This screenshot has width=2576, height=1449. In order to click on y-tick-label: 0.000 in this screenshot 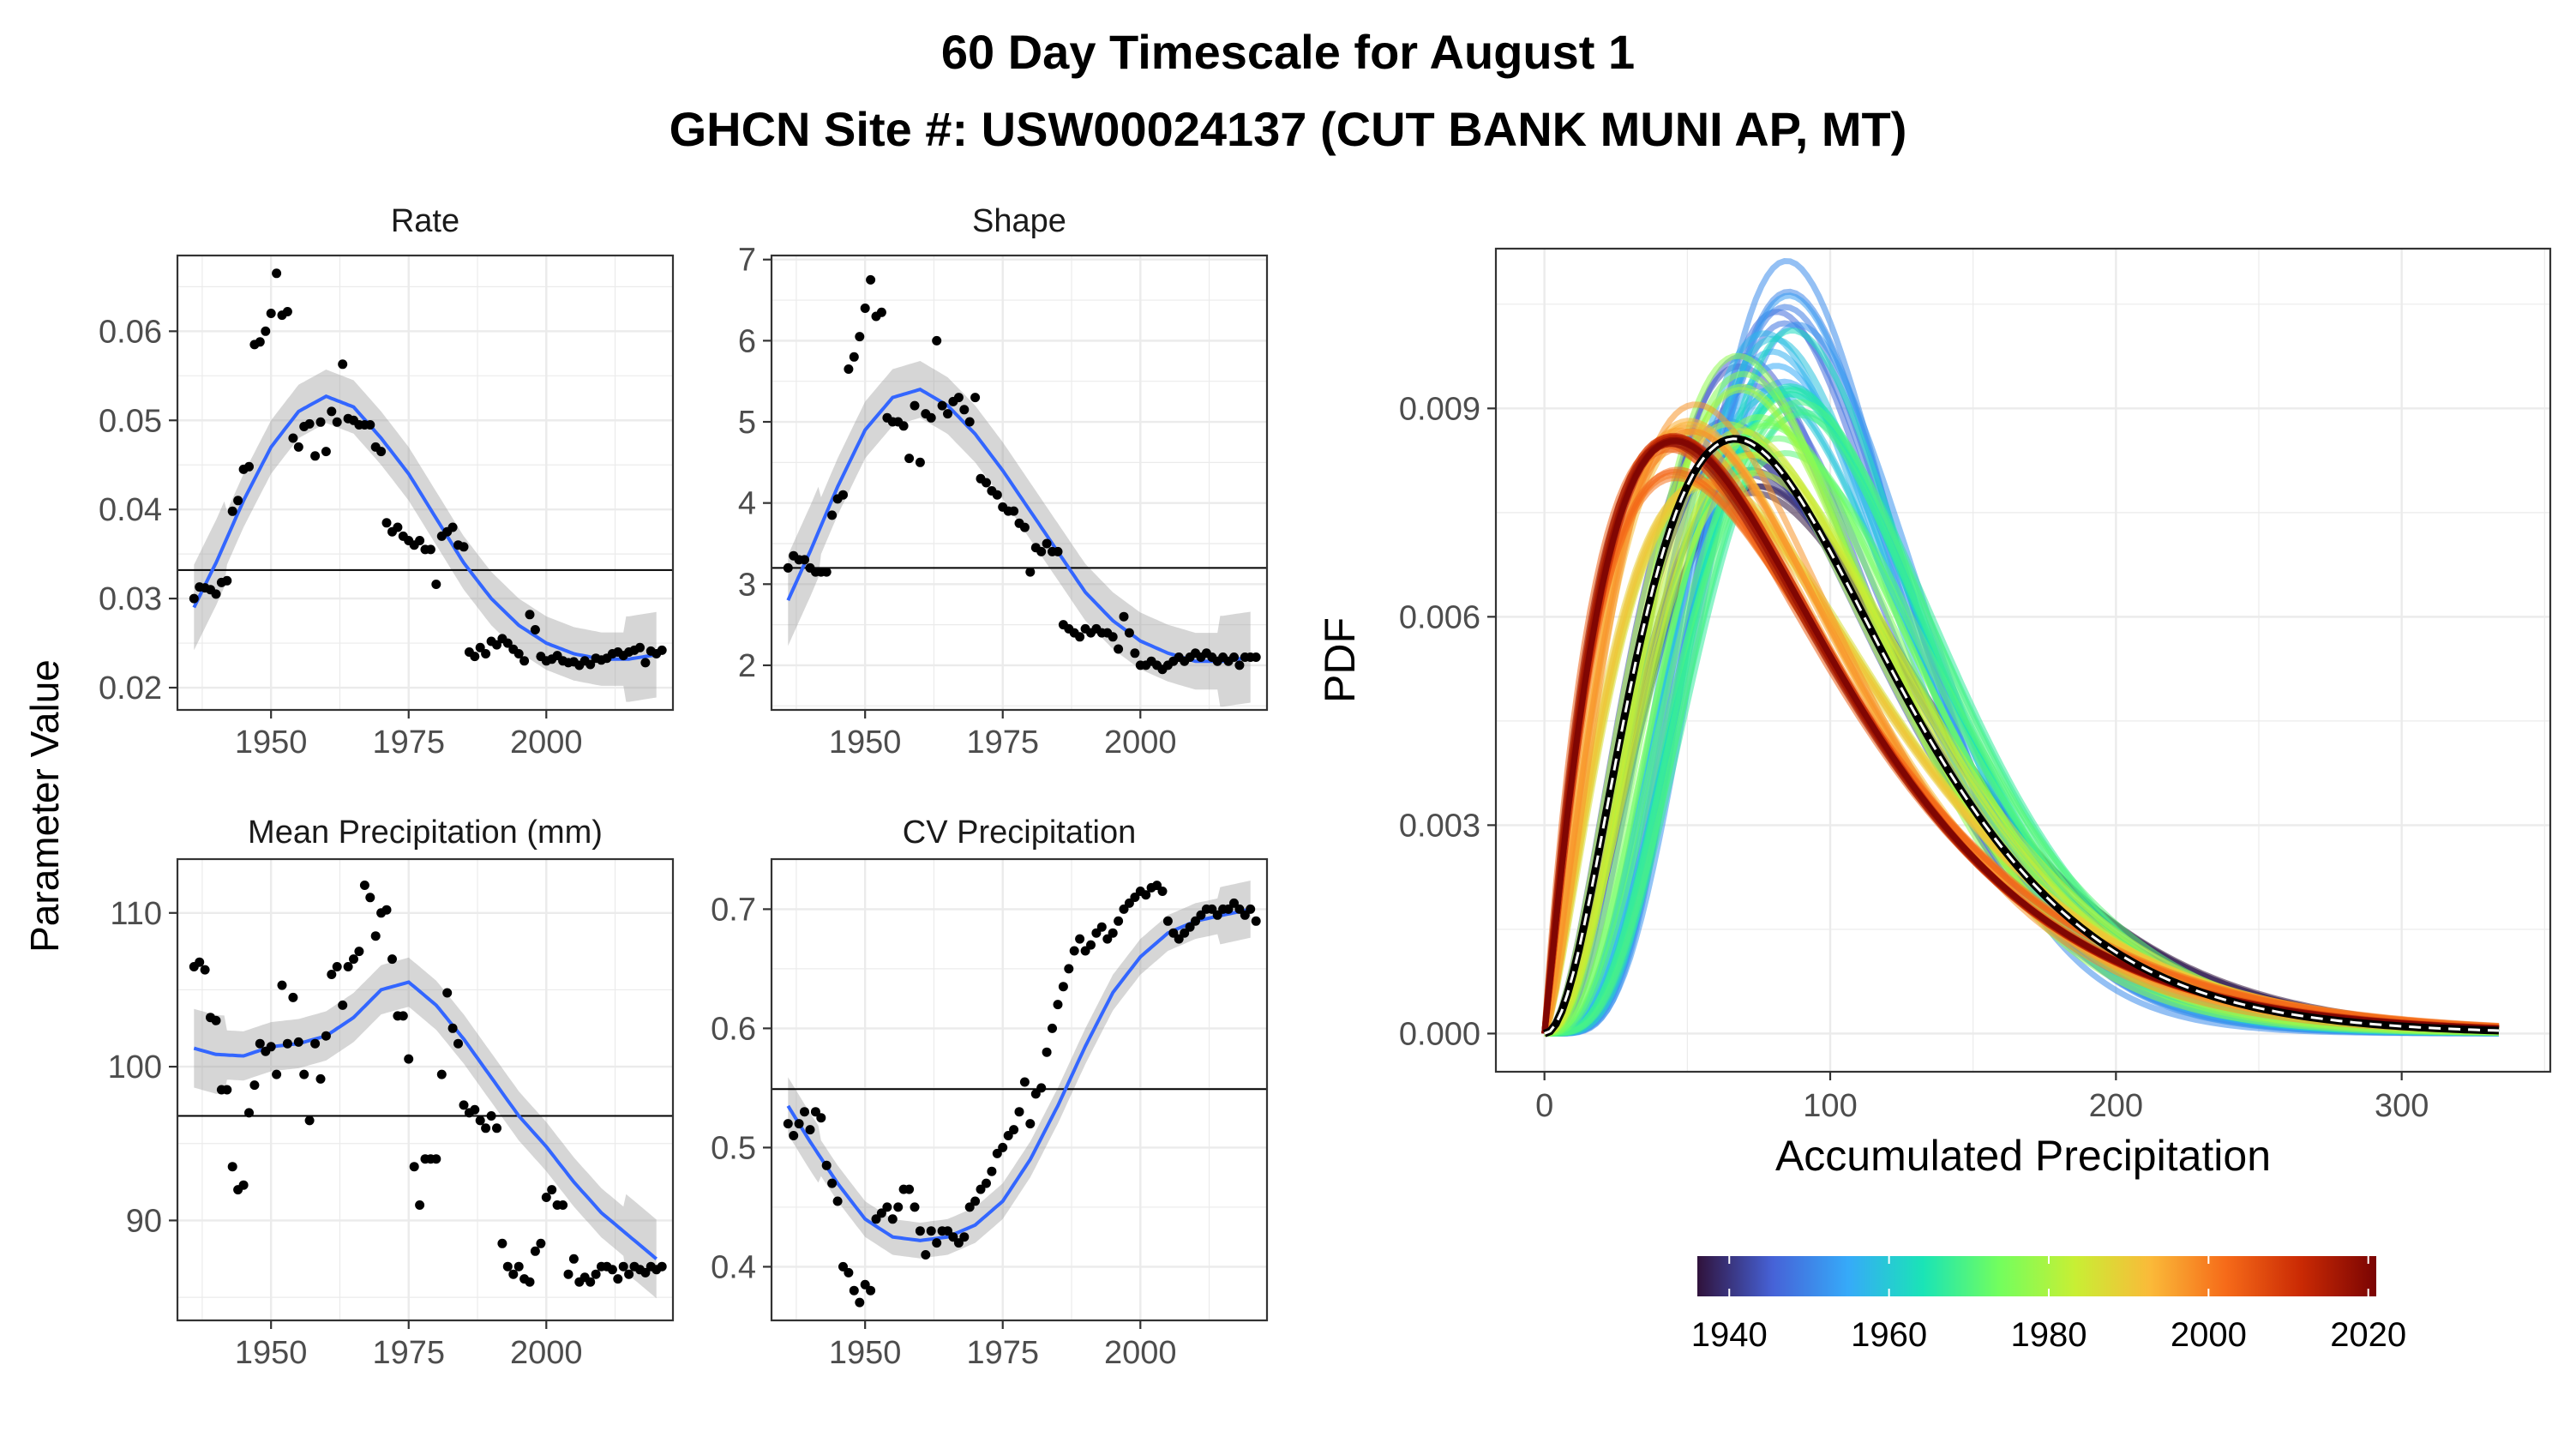, I will do `click(1439, 1034)`.